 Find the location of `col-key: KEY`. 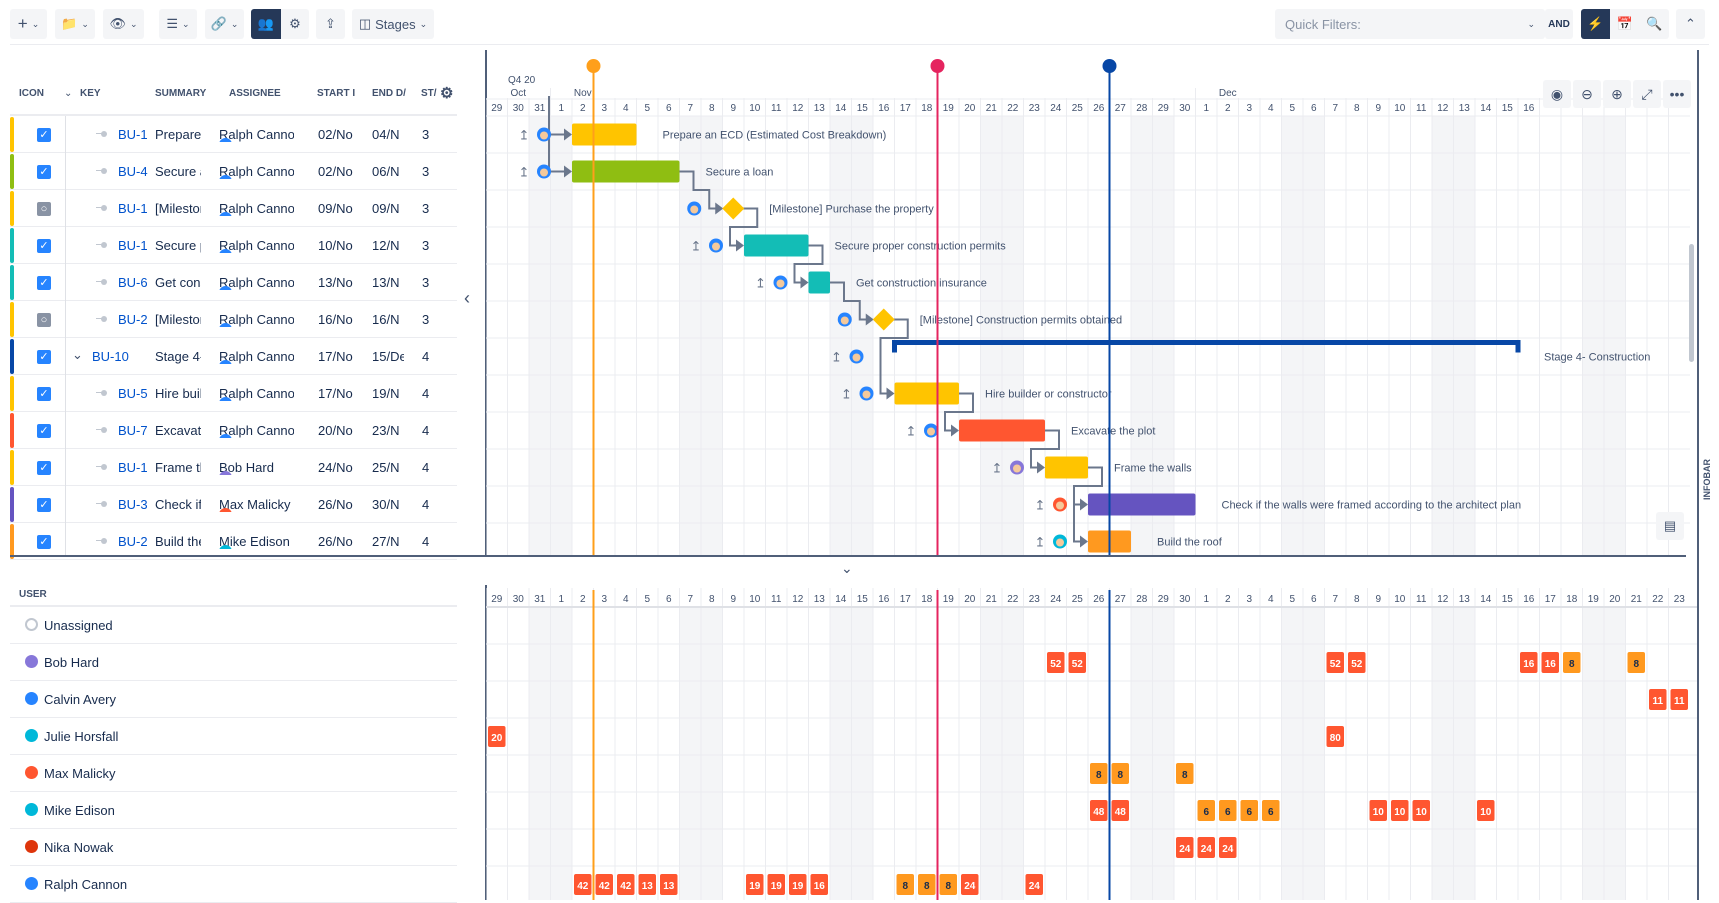

col-key: KEY is located at coordinates (90, 93).